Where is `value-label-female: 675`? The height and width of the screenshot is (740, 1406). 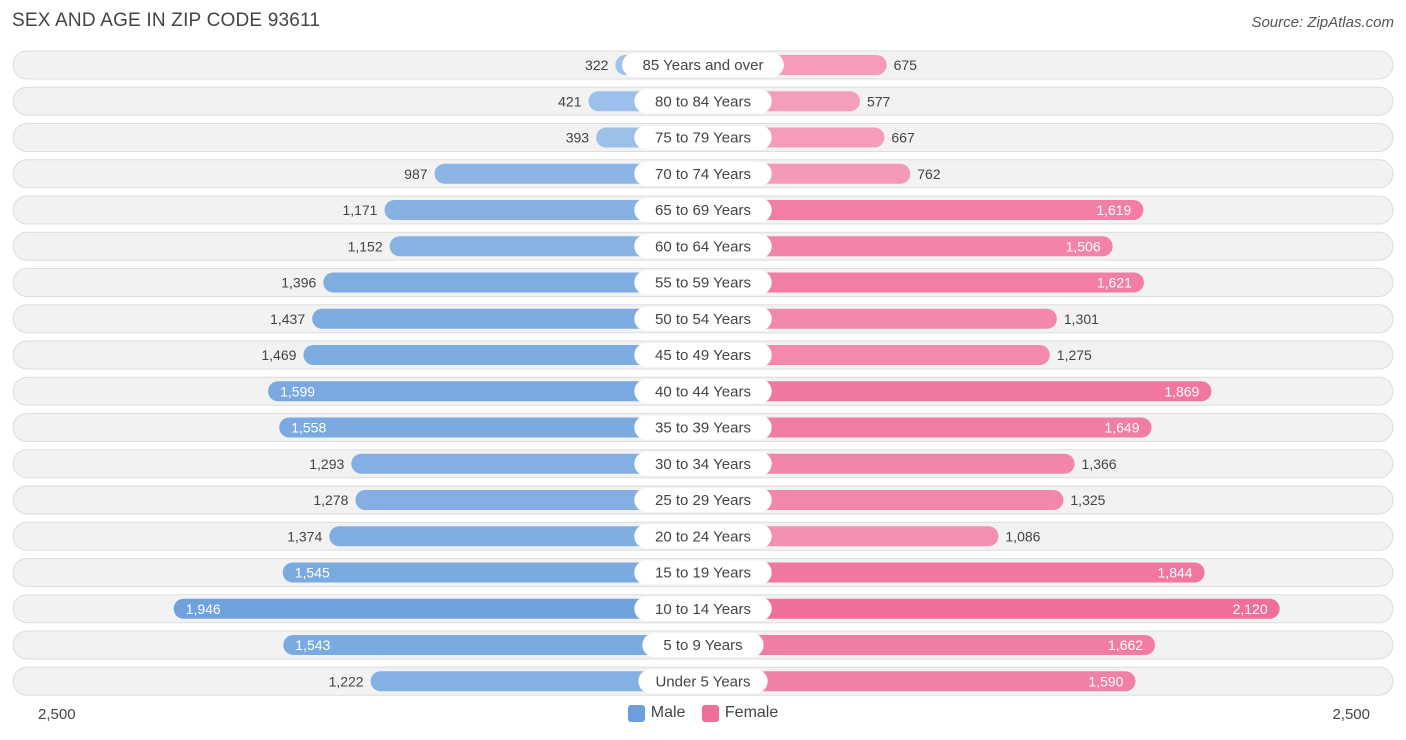 value-label-female: 675 is located at coordinates (906, 65).